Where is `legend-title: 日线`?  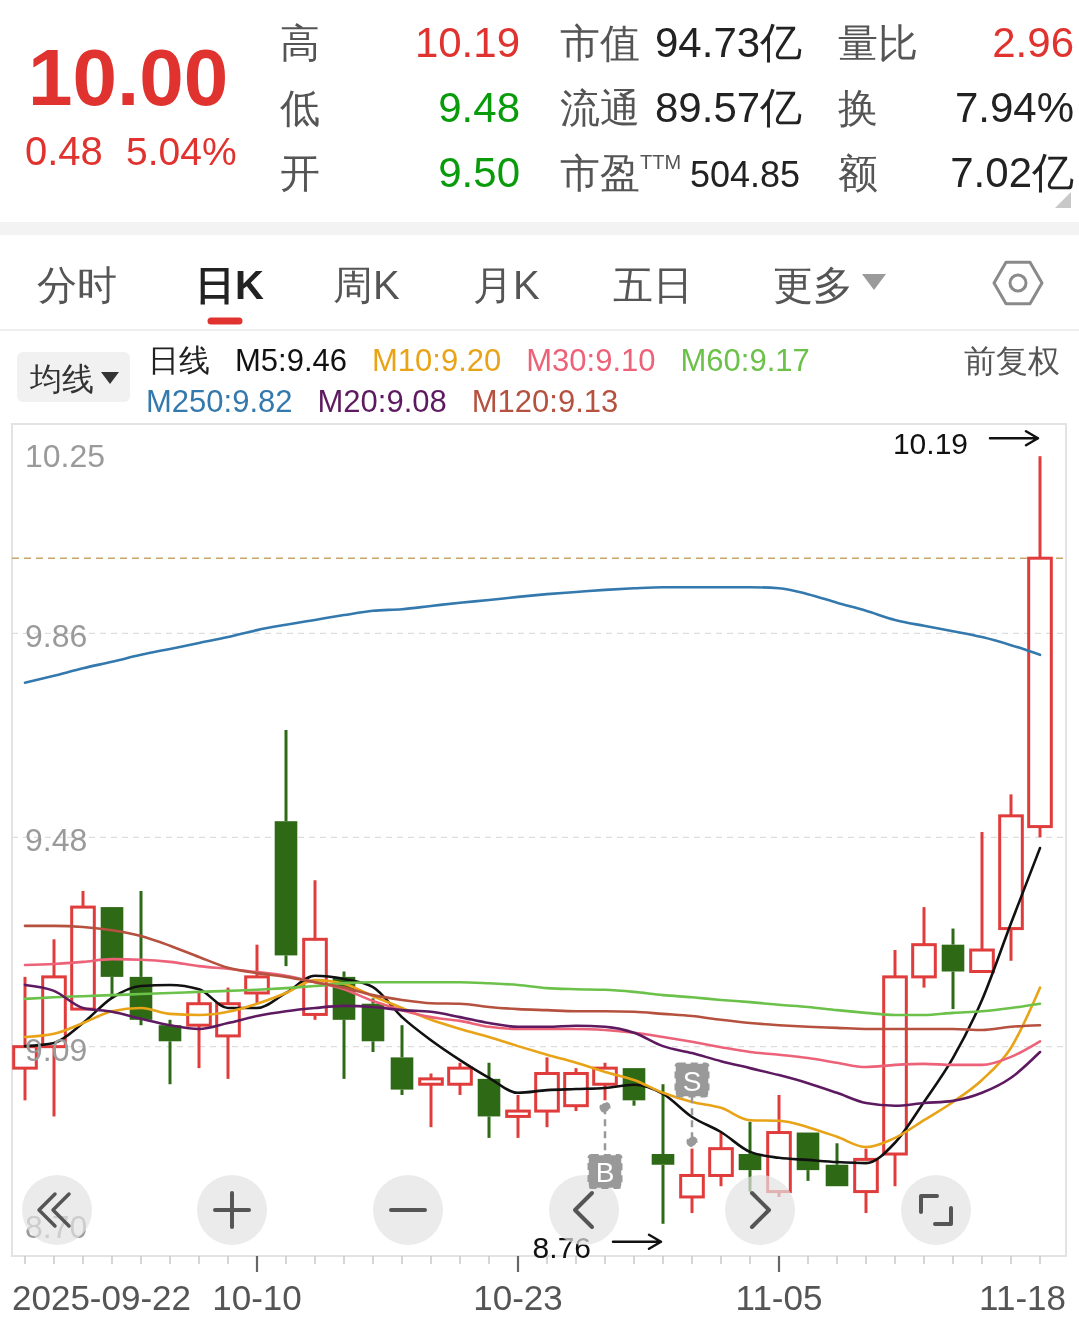 legend-title: 日线 is located at coordinates (179, 360).